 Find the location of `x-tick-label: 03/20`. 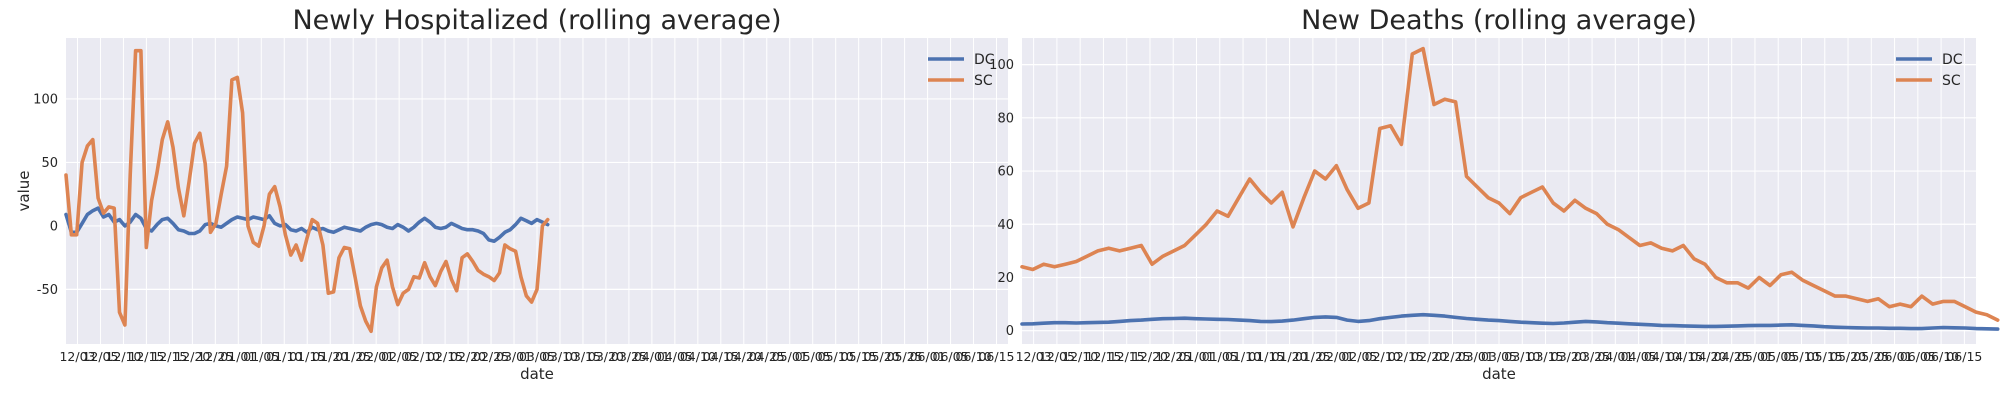

x-tick-label: 03/20 is located at coordinates (606, 356).